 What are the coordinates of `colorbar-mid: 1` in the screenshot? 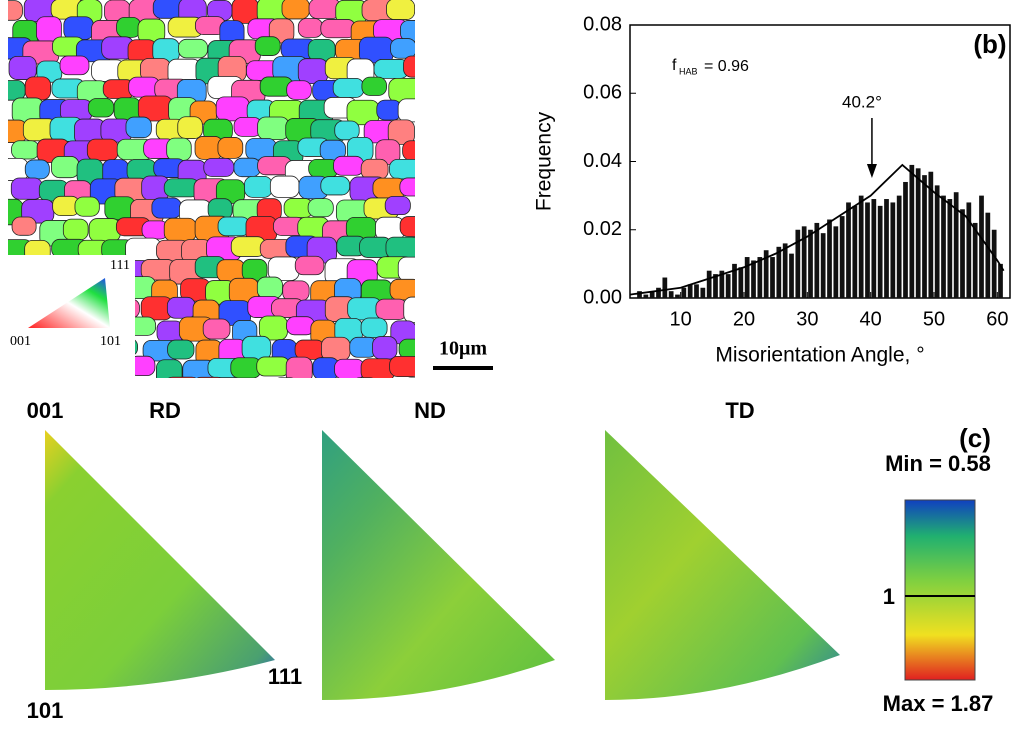 It's located at (889, 596).